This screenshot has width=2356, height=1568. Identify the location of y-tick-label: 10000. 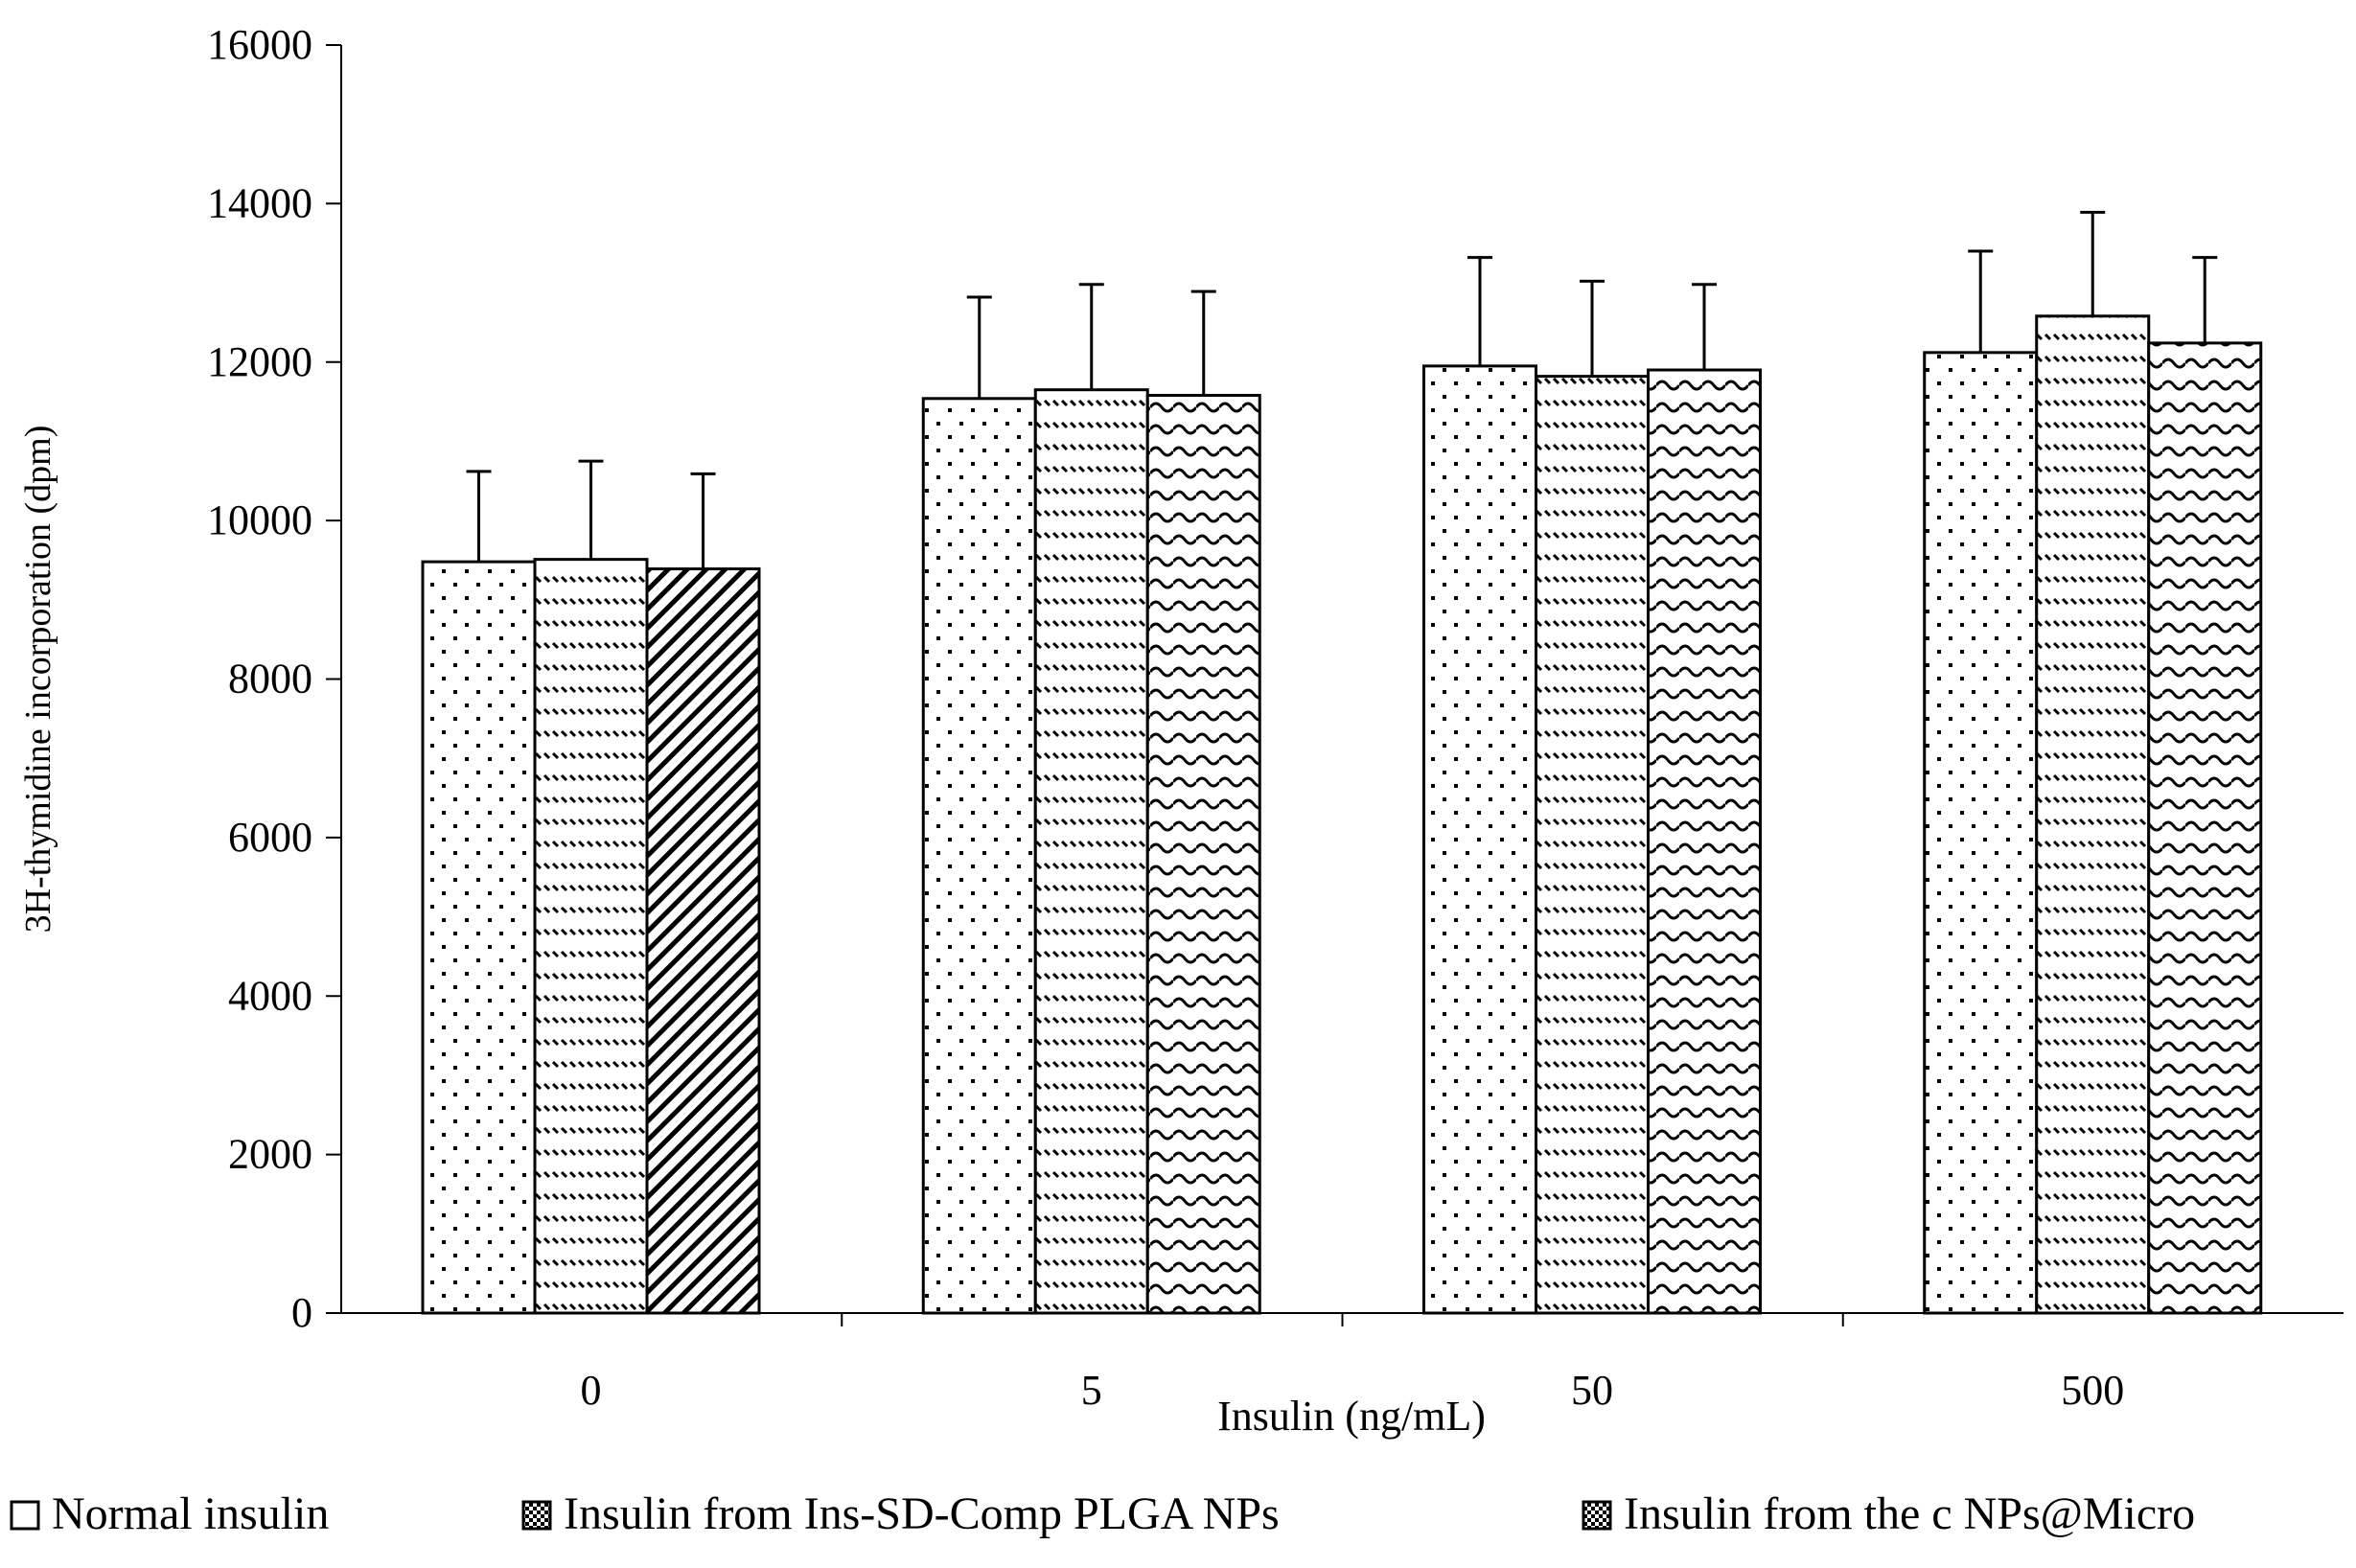
(259, 519).